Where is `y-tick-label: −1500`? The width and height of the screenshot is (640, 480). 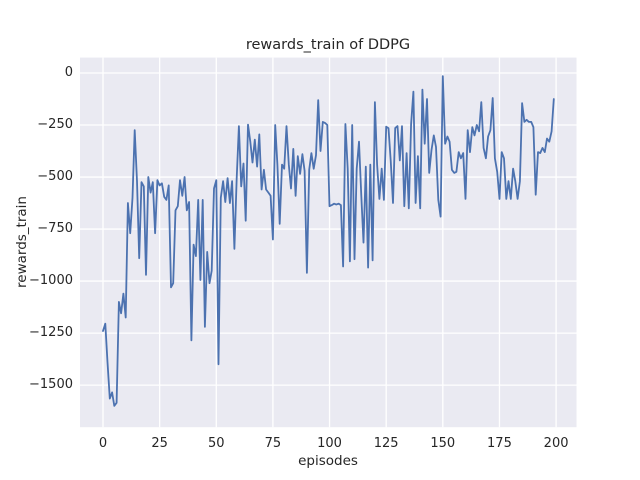 y-tick-label: −1500 is located at coordinates (51, 385).